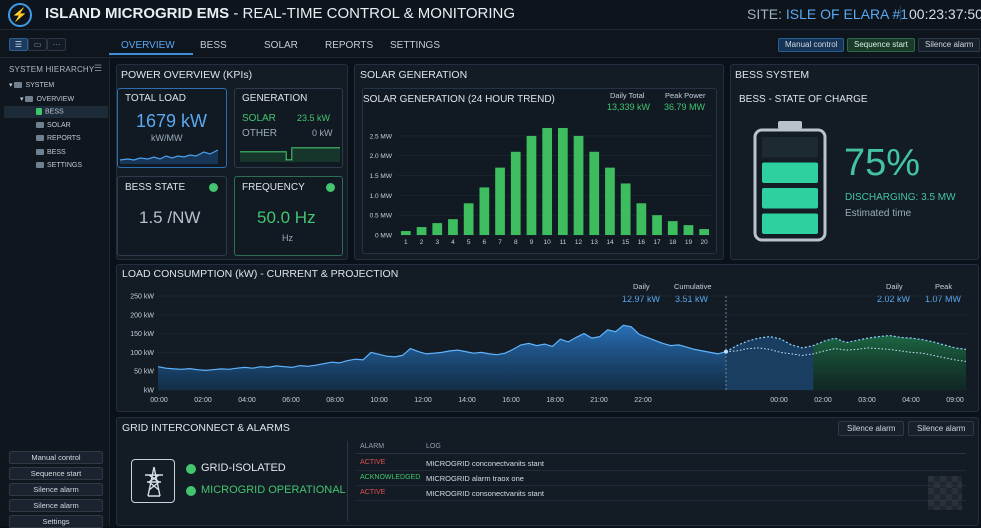 The width and height of the screenshot is (981, 528). What do you see at coordinates (641, 286) in the screenshot?
I see `daily-label: Daily` at bounding box center [641, 286].